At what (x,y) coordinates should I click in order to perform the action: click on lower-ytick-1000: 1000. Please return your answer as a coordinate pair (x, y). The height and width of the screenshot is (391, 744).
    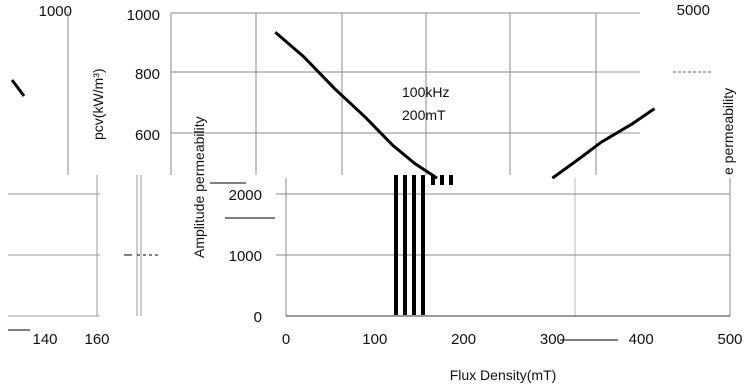
    Looking at the image, I should click on (245, 256).